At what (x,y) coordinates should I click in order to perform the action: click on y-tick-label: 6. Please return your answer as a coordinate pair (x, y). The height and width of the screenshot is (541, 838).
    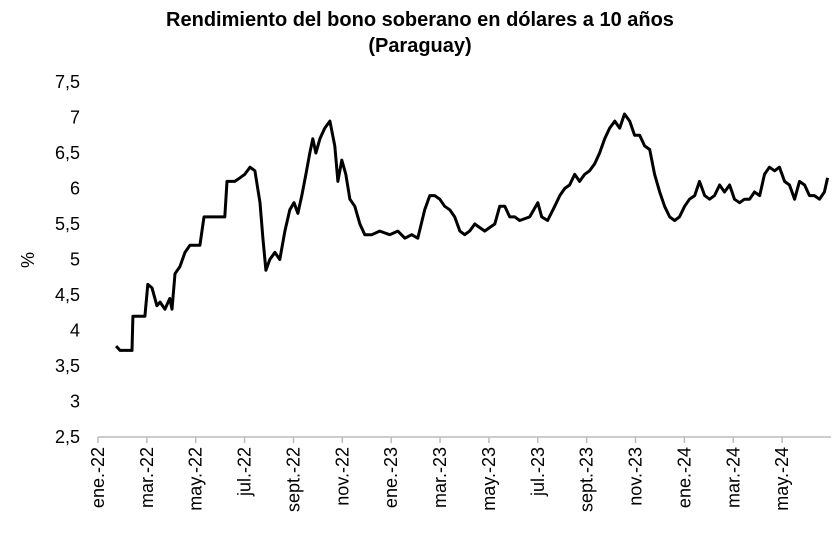
    Looking at the image, I should click on (75, 189).